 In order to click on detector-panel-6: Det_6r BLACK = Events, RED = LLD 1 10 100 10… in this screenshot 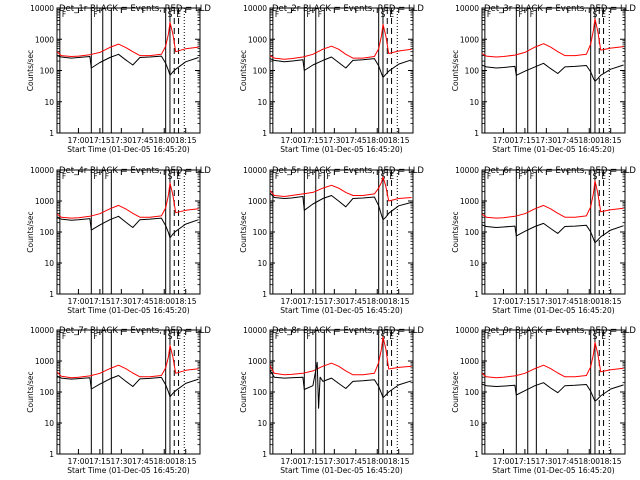, I will do `click(543, 240)`.